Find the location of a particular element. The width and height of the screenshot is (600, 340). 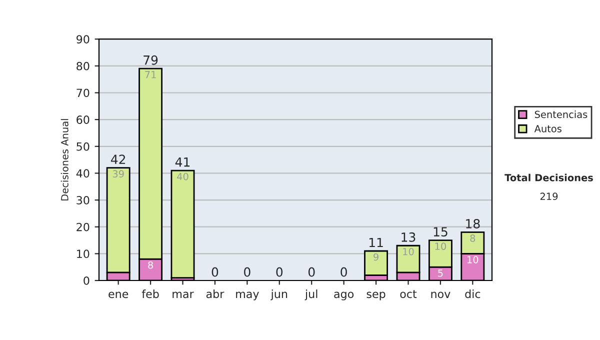

y-tick-label: 30 is located at coordinates (83, 200).